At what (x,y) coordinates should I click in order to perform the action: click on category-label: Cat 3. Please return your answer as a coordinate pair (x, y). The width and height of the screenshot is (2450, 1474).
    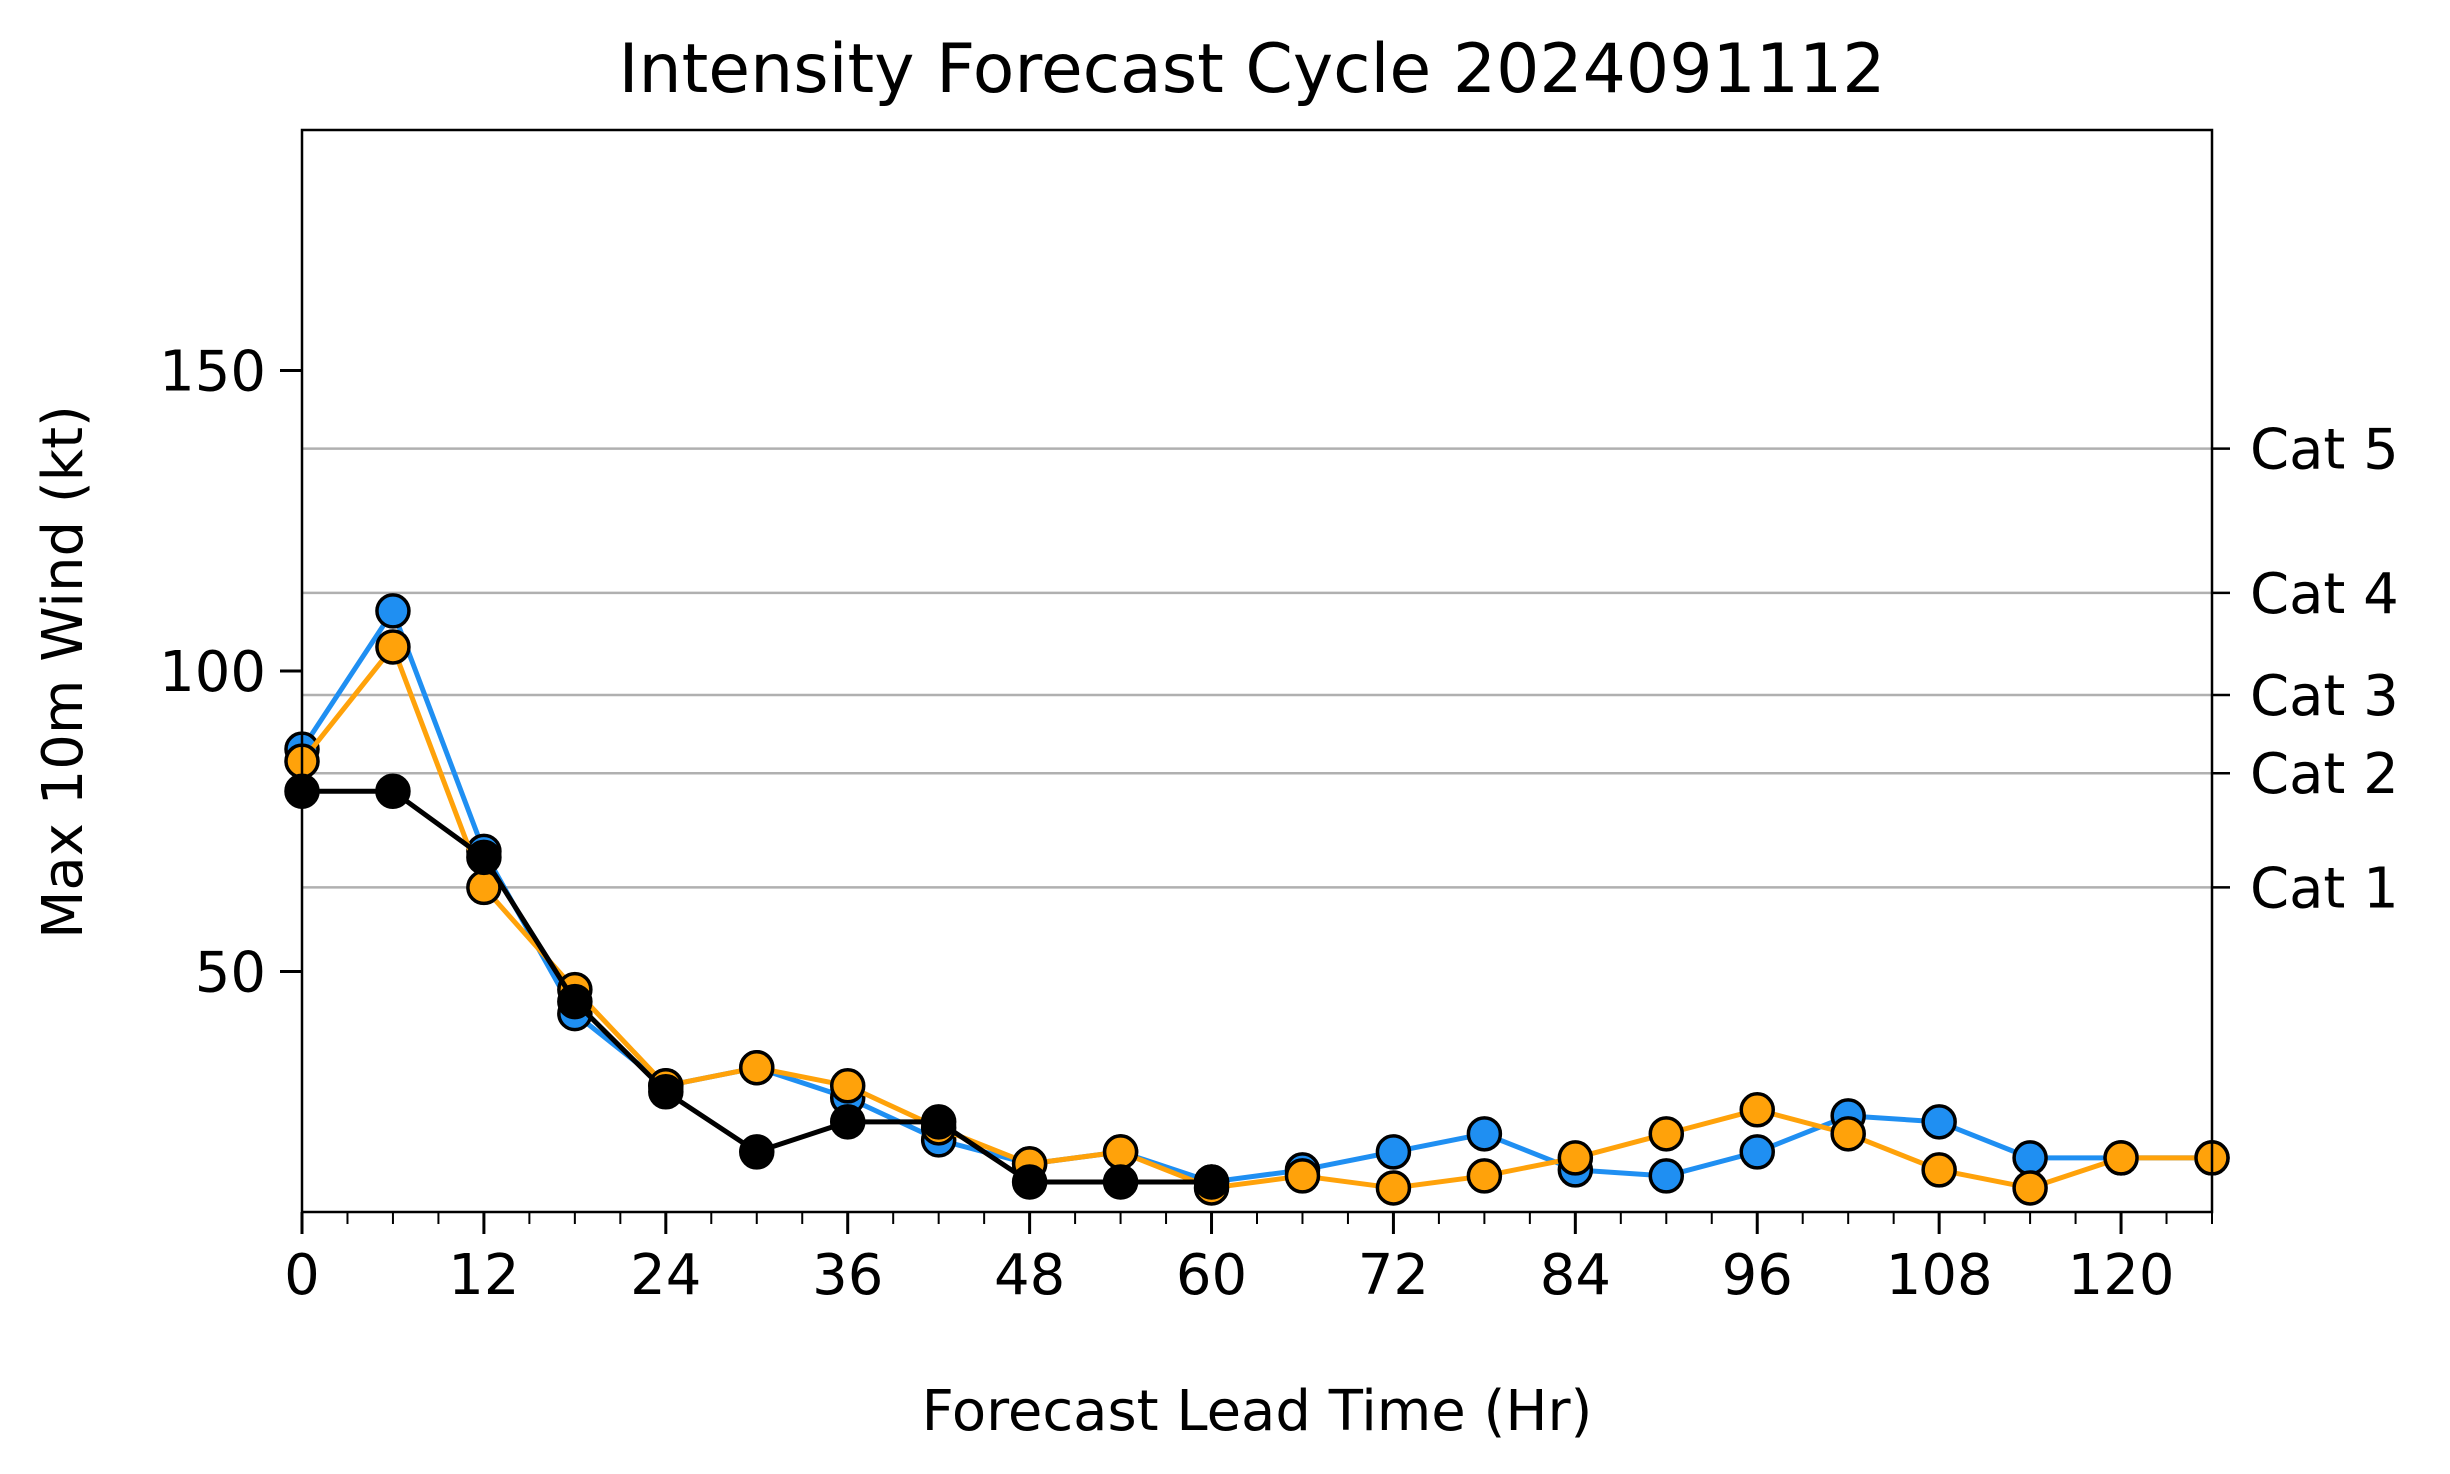
    Looking at the image, I should click on (2324, 696).